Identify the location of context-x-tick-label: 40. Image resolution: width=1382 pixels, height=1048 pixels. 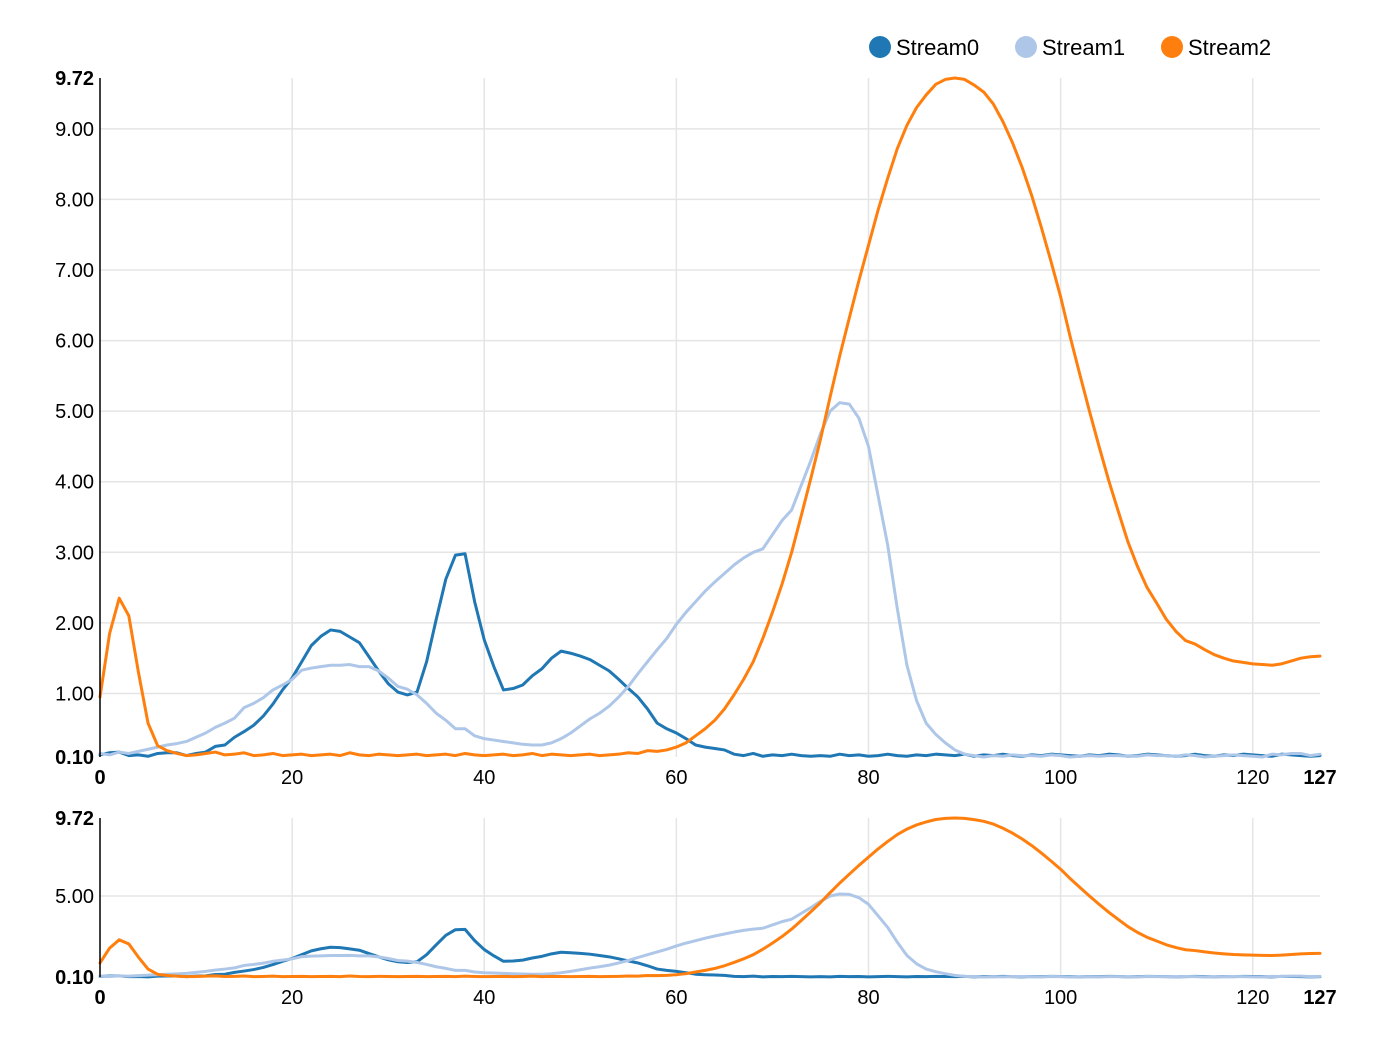
(484, 998).